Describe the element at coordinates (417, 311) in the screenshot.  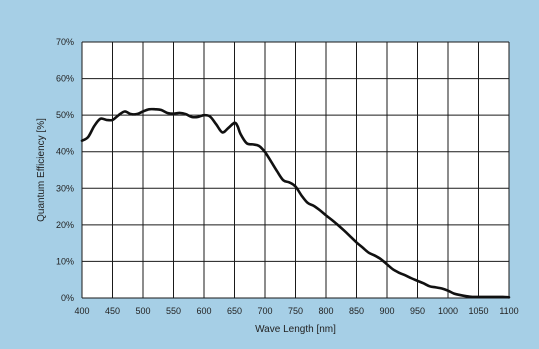
I see `x-tick-label: 950` at that location.